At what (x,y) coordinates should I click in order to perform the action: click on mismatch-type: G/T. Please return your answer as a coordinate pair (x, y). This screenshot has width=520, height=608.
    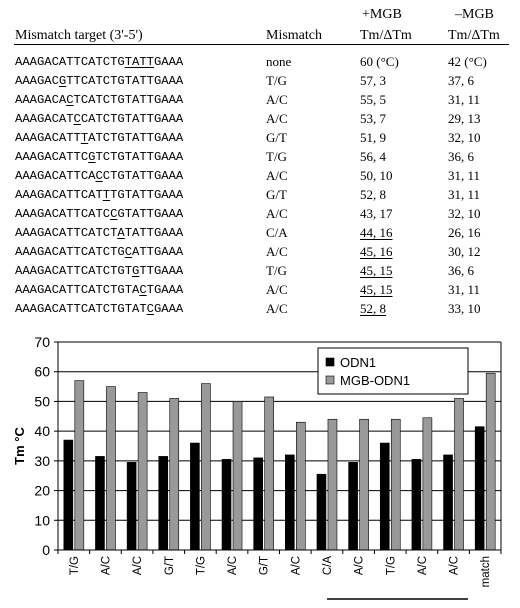
    Looking at the image, I should click on (276, 194).